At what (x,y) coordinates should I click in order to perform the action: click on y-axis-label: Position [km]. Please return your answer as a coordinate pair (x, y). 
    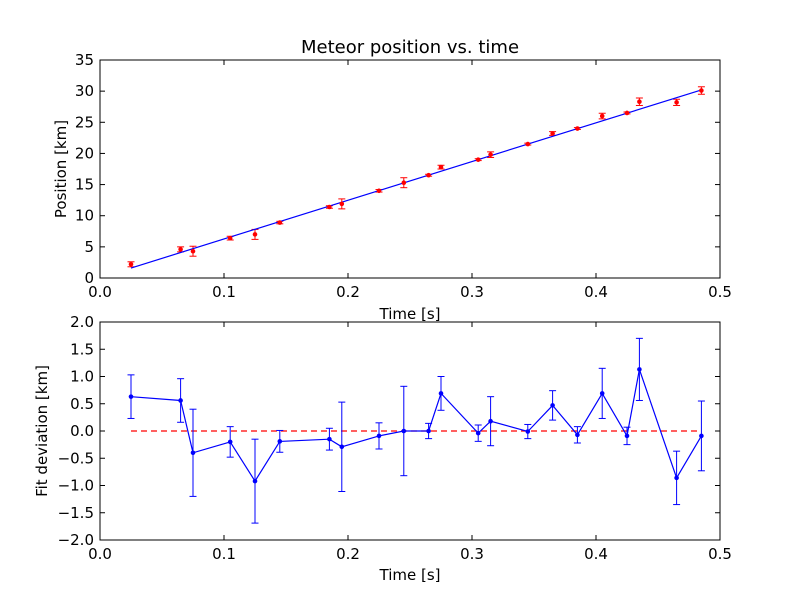
    Looking at the image, I should click on (61, 169).